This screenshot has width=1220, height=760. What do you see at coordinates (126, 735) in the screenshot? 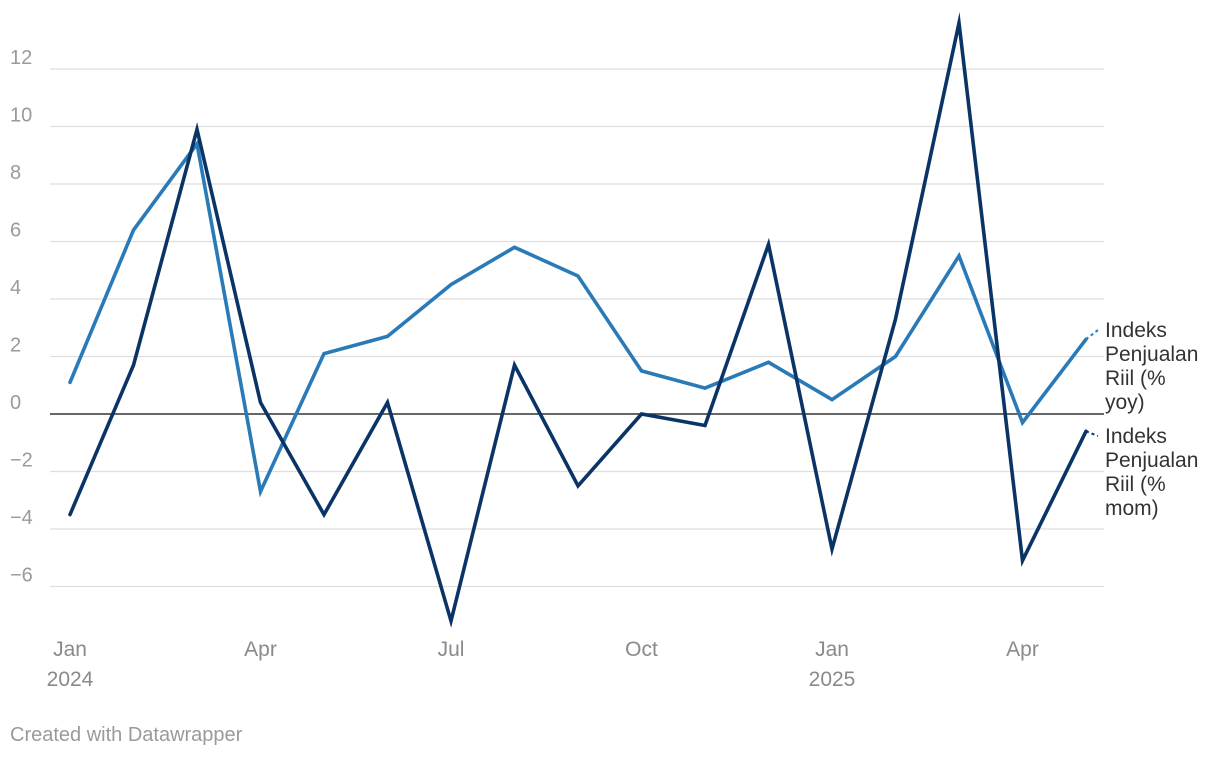
I see `datawrapper-credit: Created with Datawrapper` at bounding box center [126, 735].